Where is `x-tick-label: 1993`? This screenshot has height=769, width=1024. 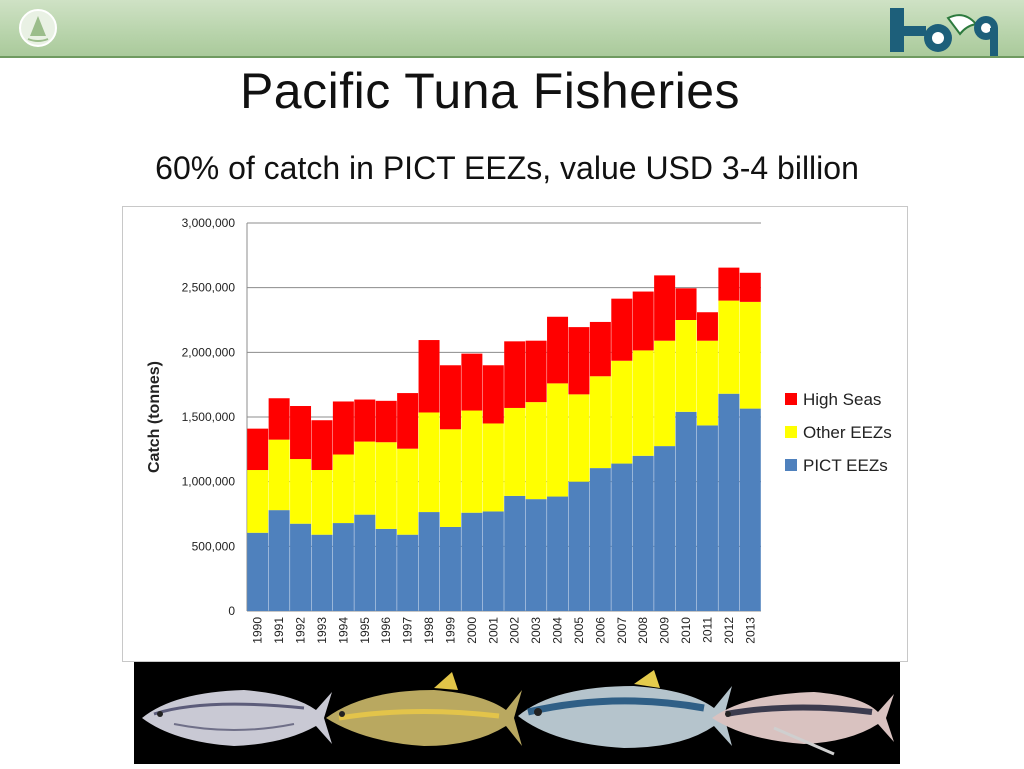
x-tick-label: 1993 is located at coordinates (322, 630).